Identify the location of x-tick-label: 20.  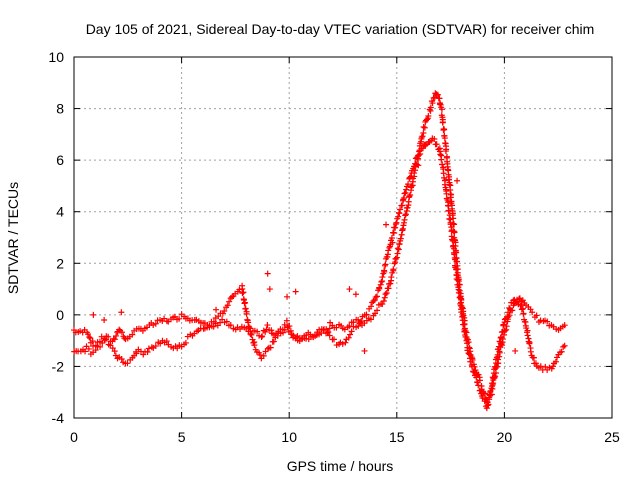
(505, 437).